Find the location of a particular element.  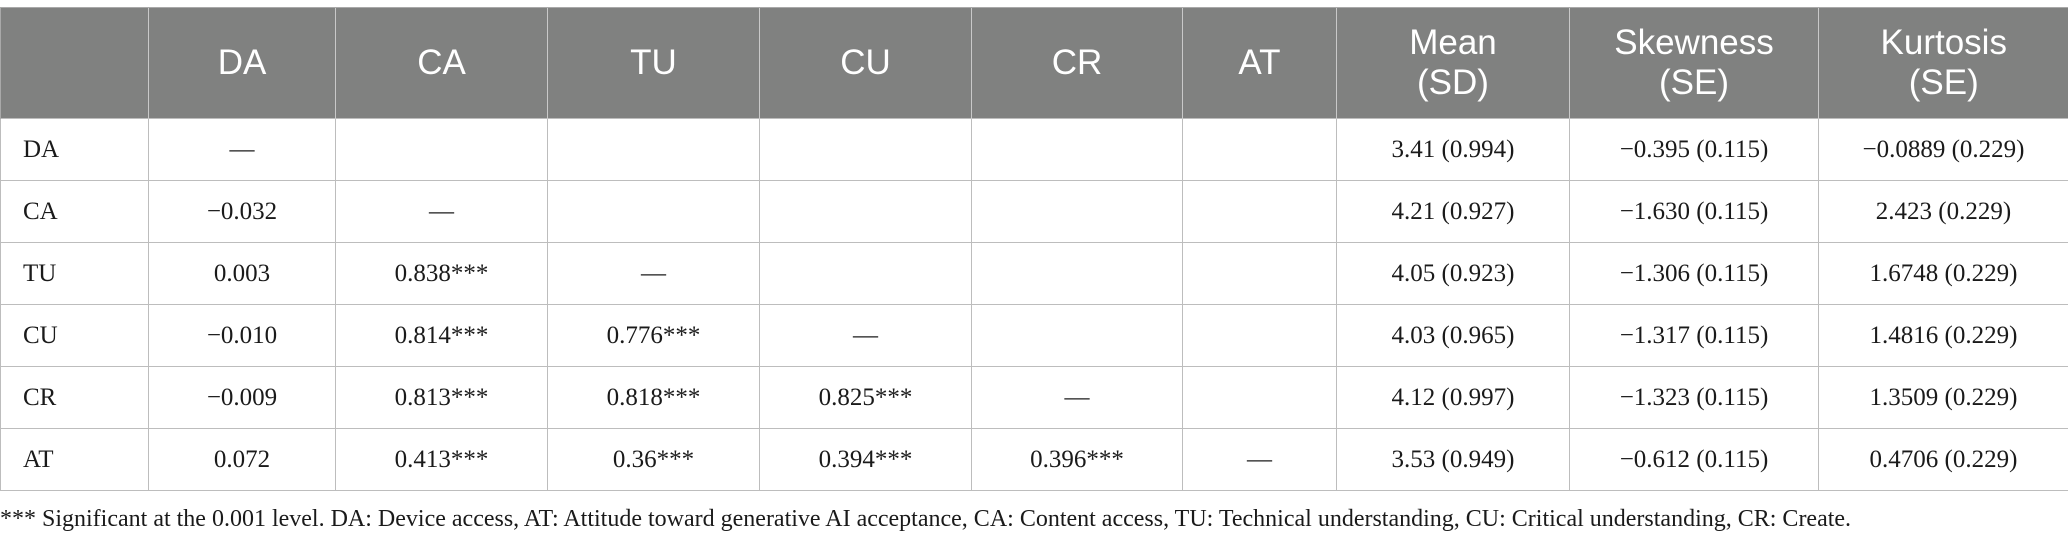

header-mean-sd: Mean (SD) is located at coordinates (1453, 63).